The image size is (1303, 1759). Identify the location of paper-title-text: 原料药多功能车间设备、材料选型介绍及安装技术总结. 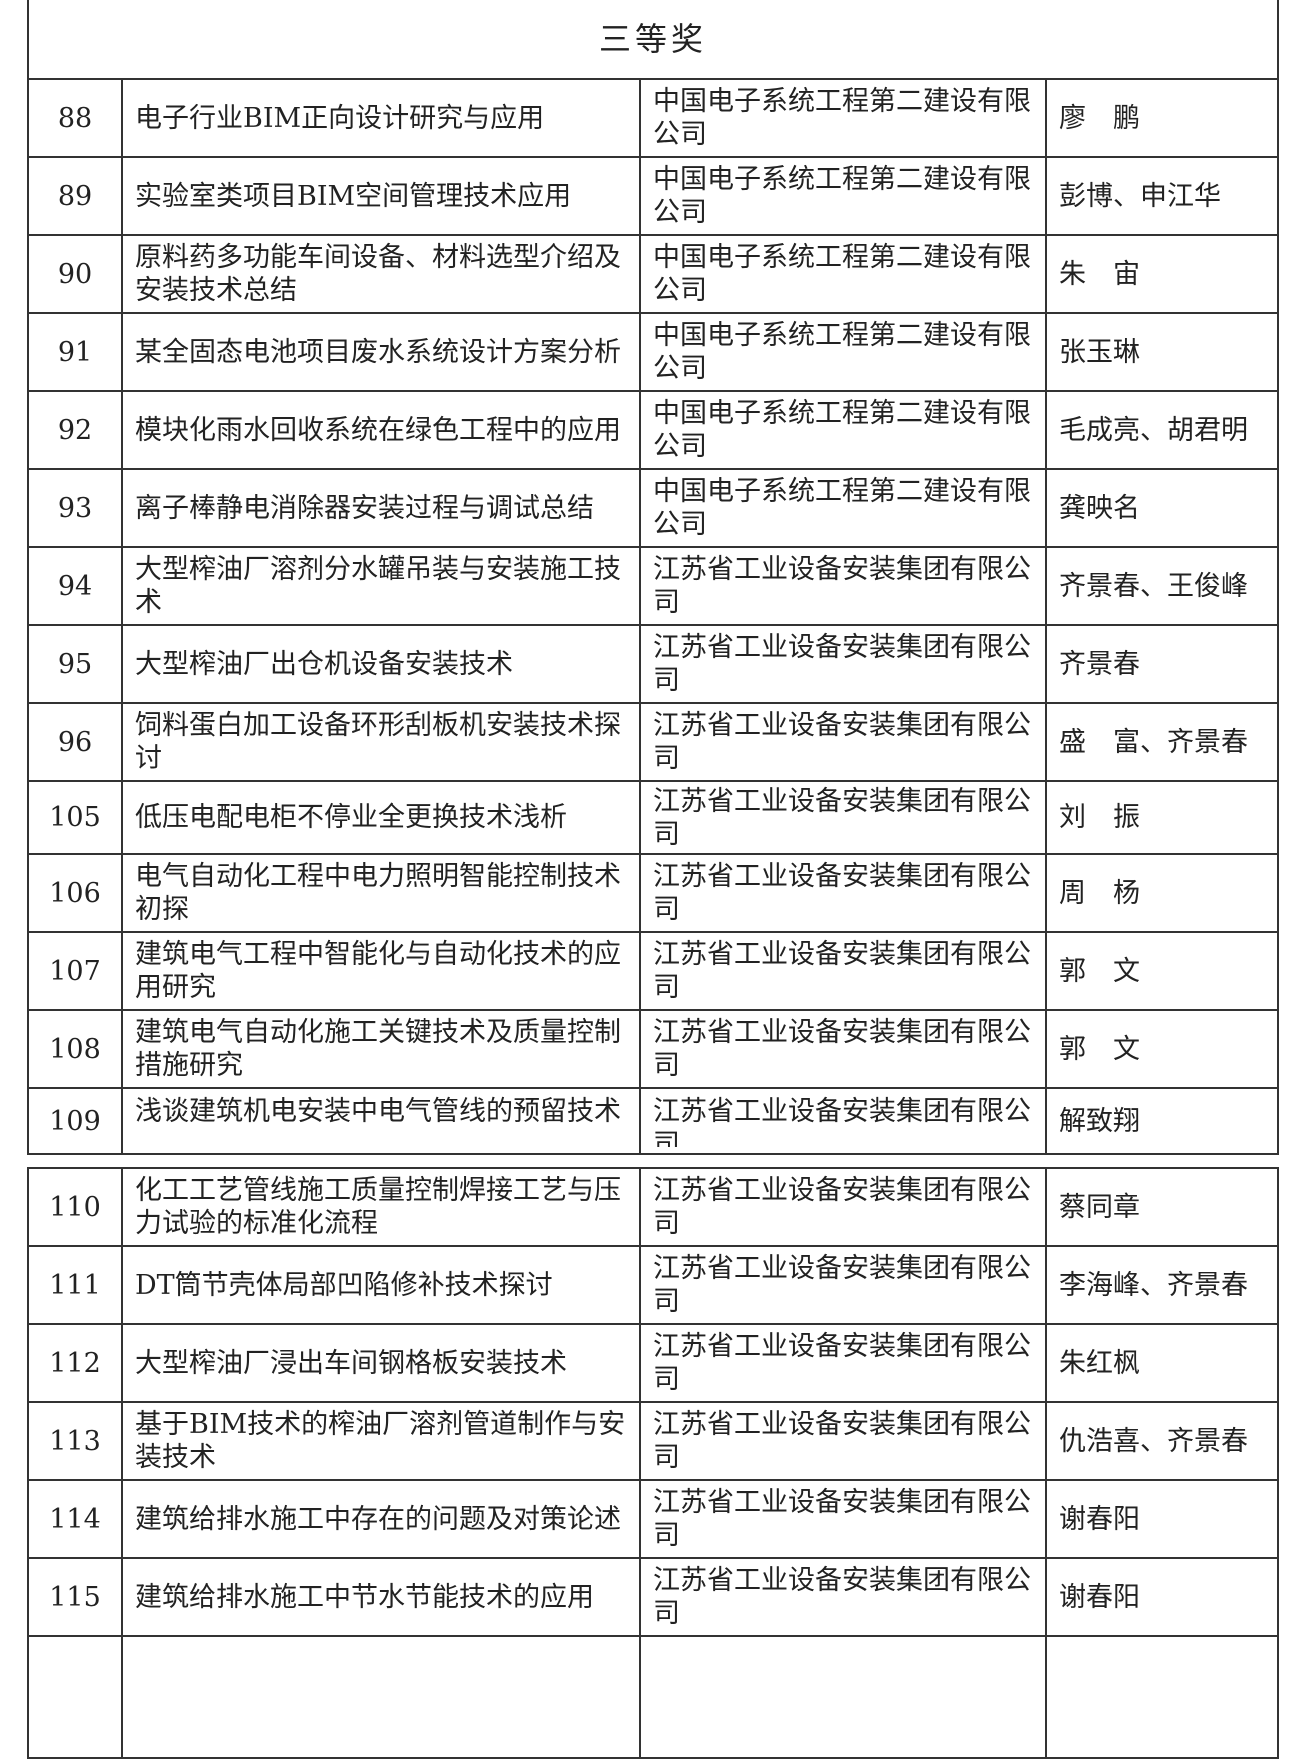
(378, 274).